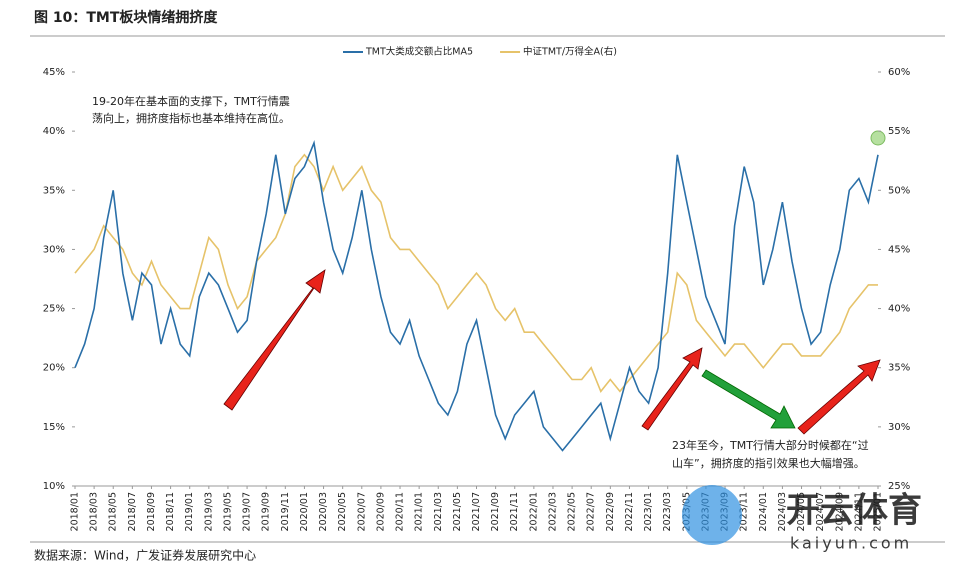 The image size is (957, 578). What do you see at coordinates (899, 309) in the screenshot?
I see `y2-tick-label: 40%` at bounding box center [899, 309].